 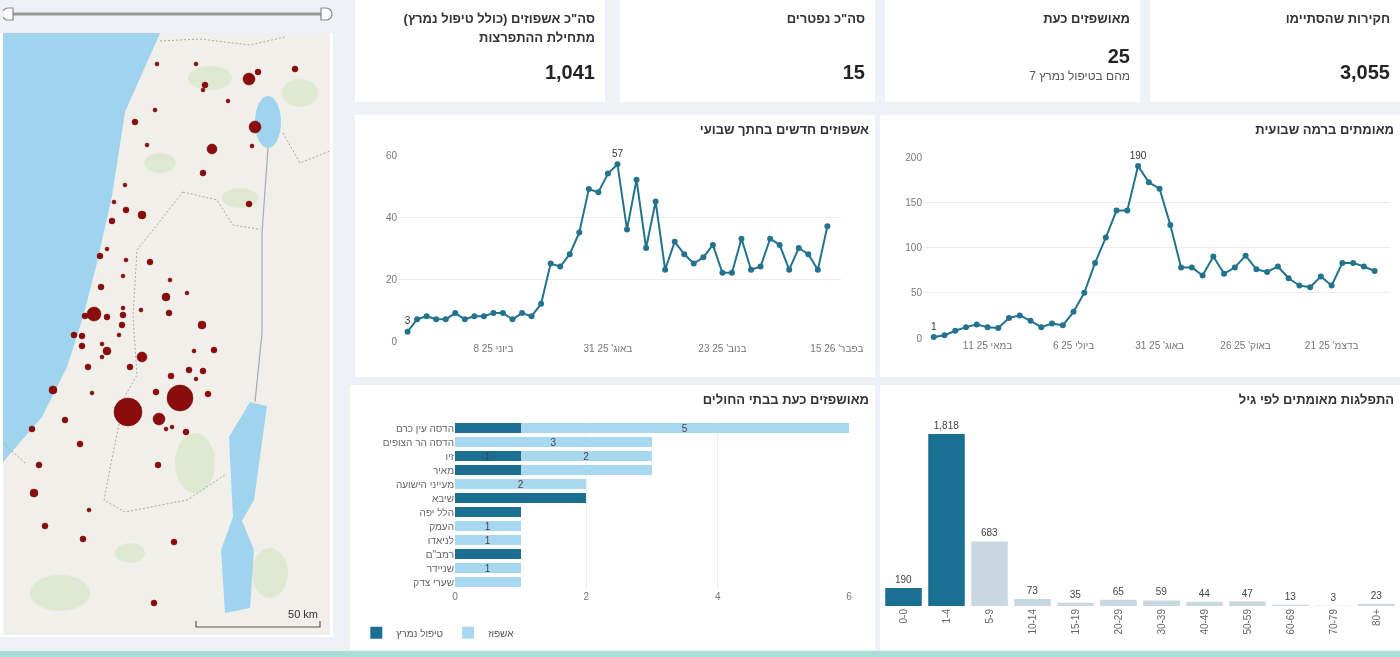 What do you see at coordinates (418, 442) in the screenshot?
I see `y-tick-label: הדסה הר הצופים` at bounding box center [418, 442].